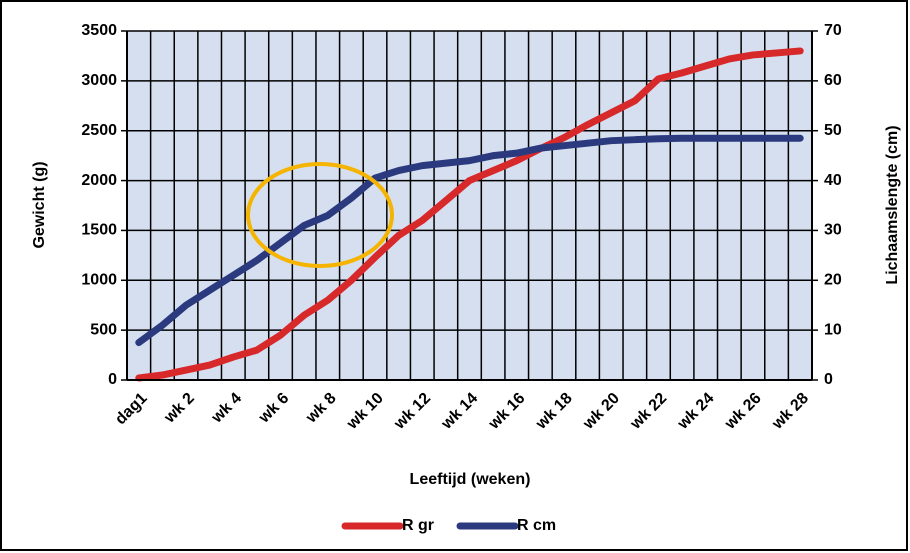 This screenshot has height=553, width=910. Describe the element at coordinates (99, 130) in the screenshot. I see `y-tick-label: 2500` at that location.